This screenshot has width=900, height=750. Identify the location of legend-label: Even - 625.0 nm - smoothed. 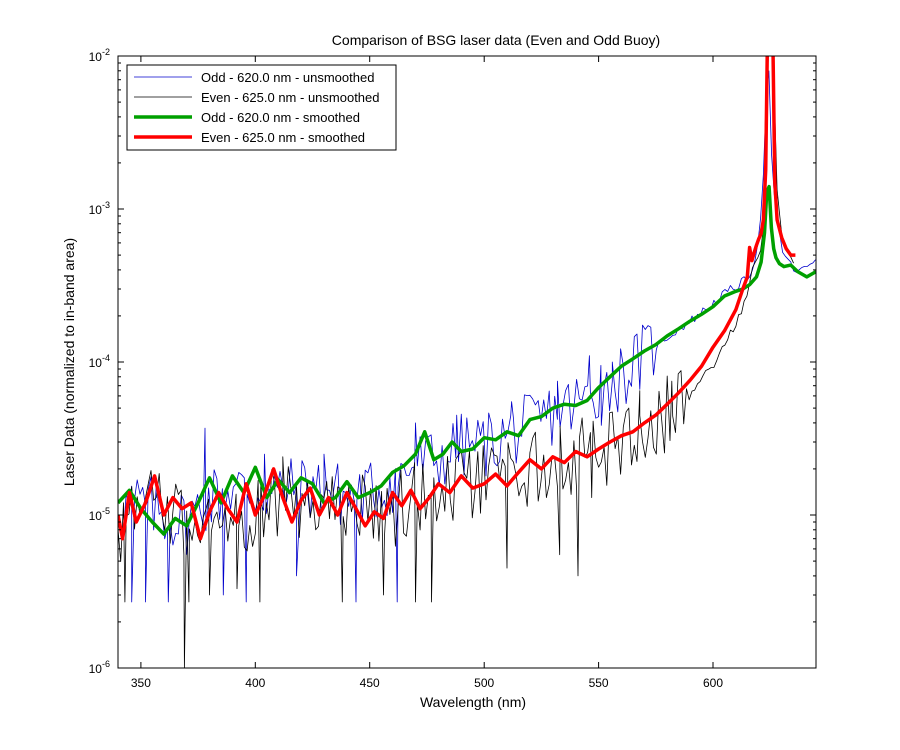
(283, 137).